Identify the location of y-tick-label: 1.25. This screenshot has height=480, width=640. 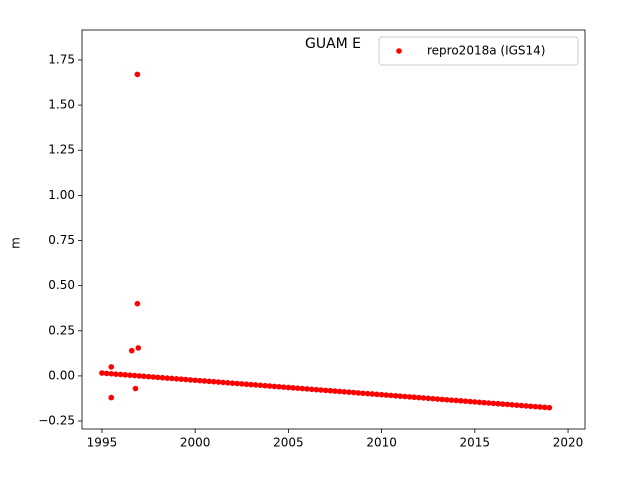
(61, 150).